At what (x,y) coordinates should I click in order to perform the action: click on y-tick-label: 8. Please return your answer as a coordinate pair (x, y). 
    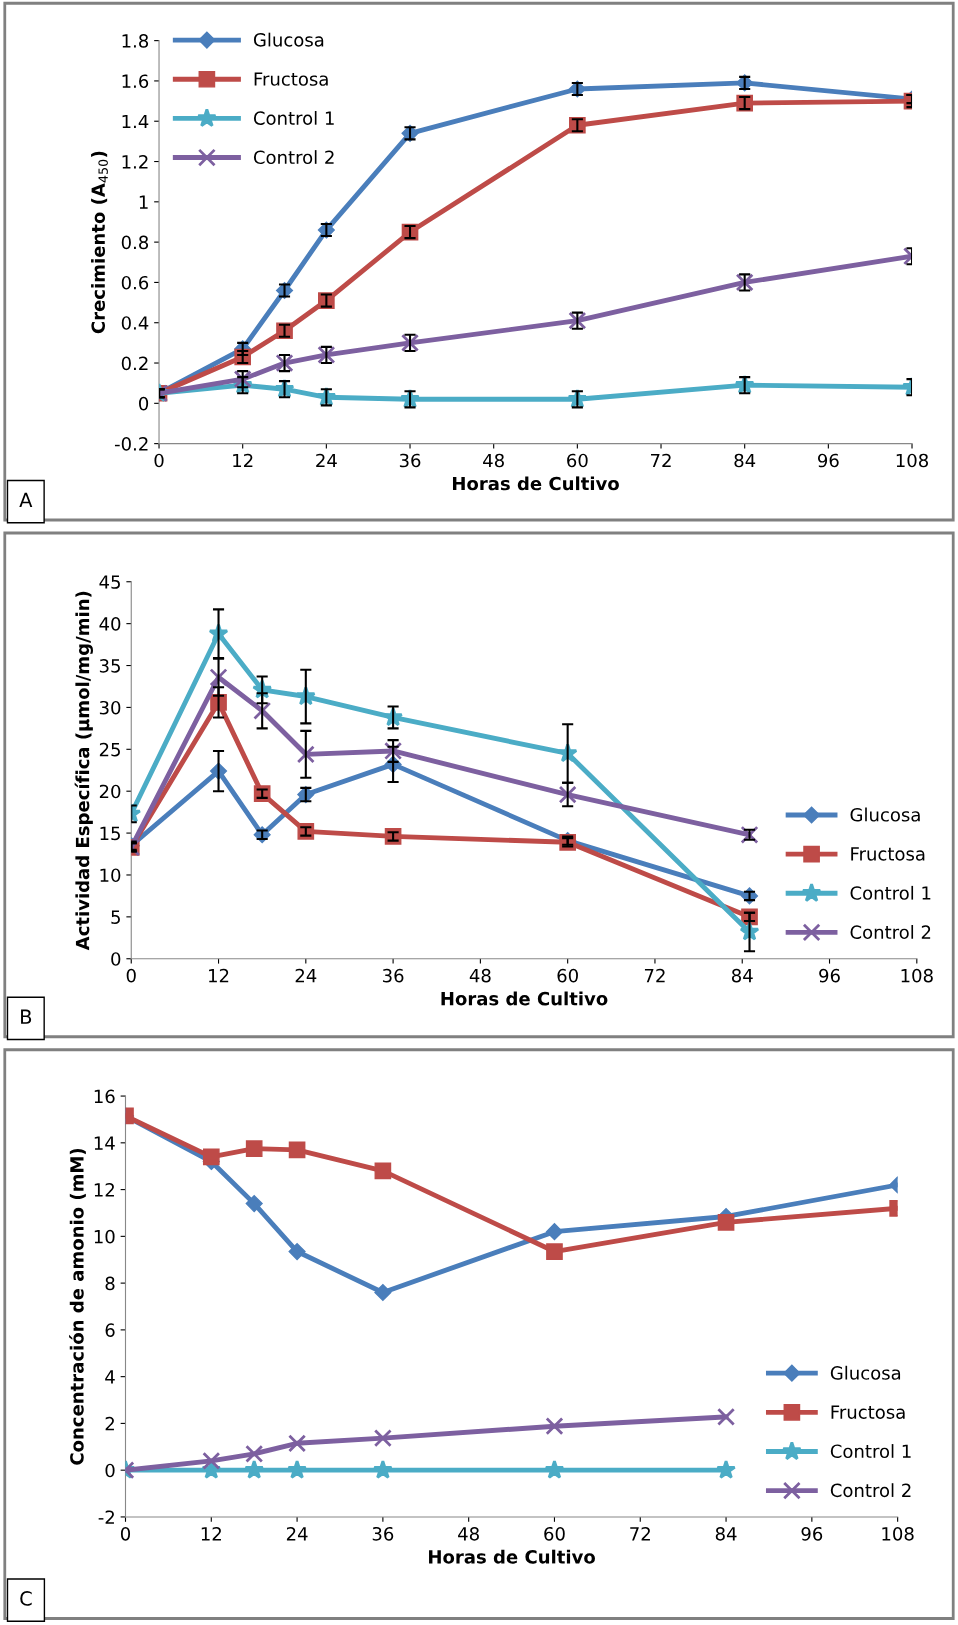
    Looking at the image, I should click on (110, 1283).